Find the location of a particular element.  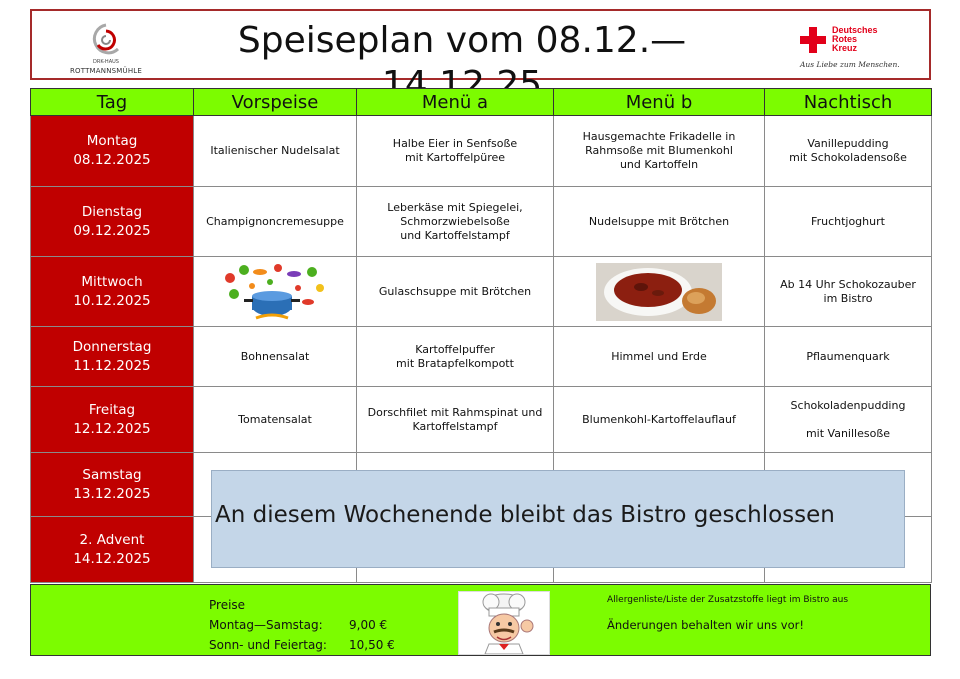

column-header: Menü a is located at coordinates (455, 102).